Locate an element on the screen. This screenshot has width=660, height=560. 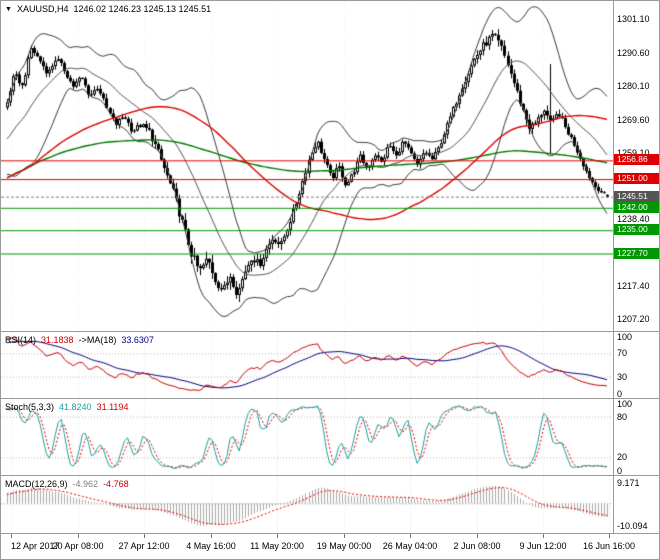
ohlc-values: 1246.02 1246.23 1245.13 1245.51 is located at coordinates (142, 9).